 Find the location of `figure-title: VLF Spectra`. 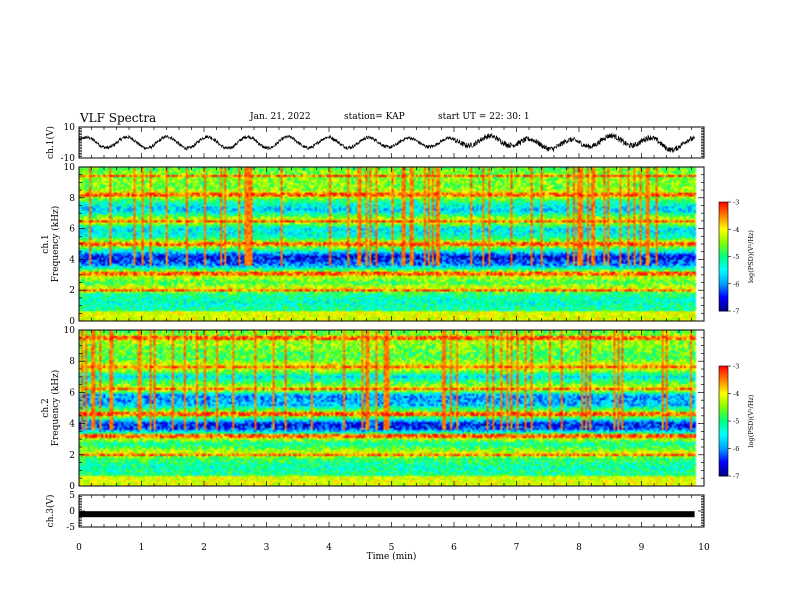

figure-title: VLF Spectra is located at coordinates (118, 118).